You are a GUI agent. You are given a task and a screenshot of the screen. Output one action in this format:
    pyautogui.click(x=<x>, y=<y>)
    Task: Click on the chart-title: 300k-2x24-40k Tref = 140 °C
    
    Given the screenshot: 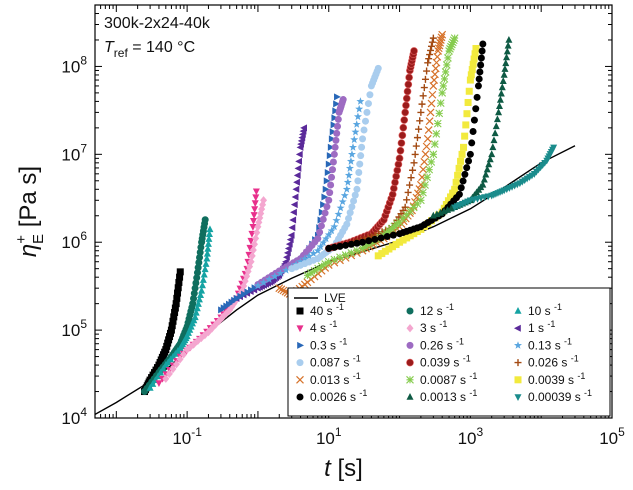 What is the action you would take?
    pyautogui.click(x=157, y=37)
    